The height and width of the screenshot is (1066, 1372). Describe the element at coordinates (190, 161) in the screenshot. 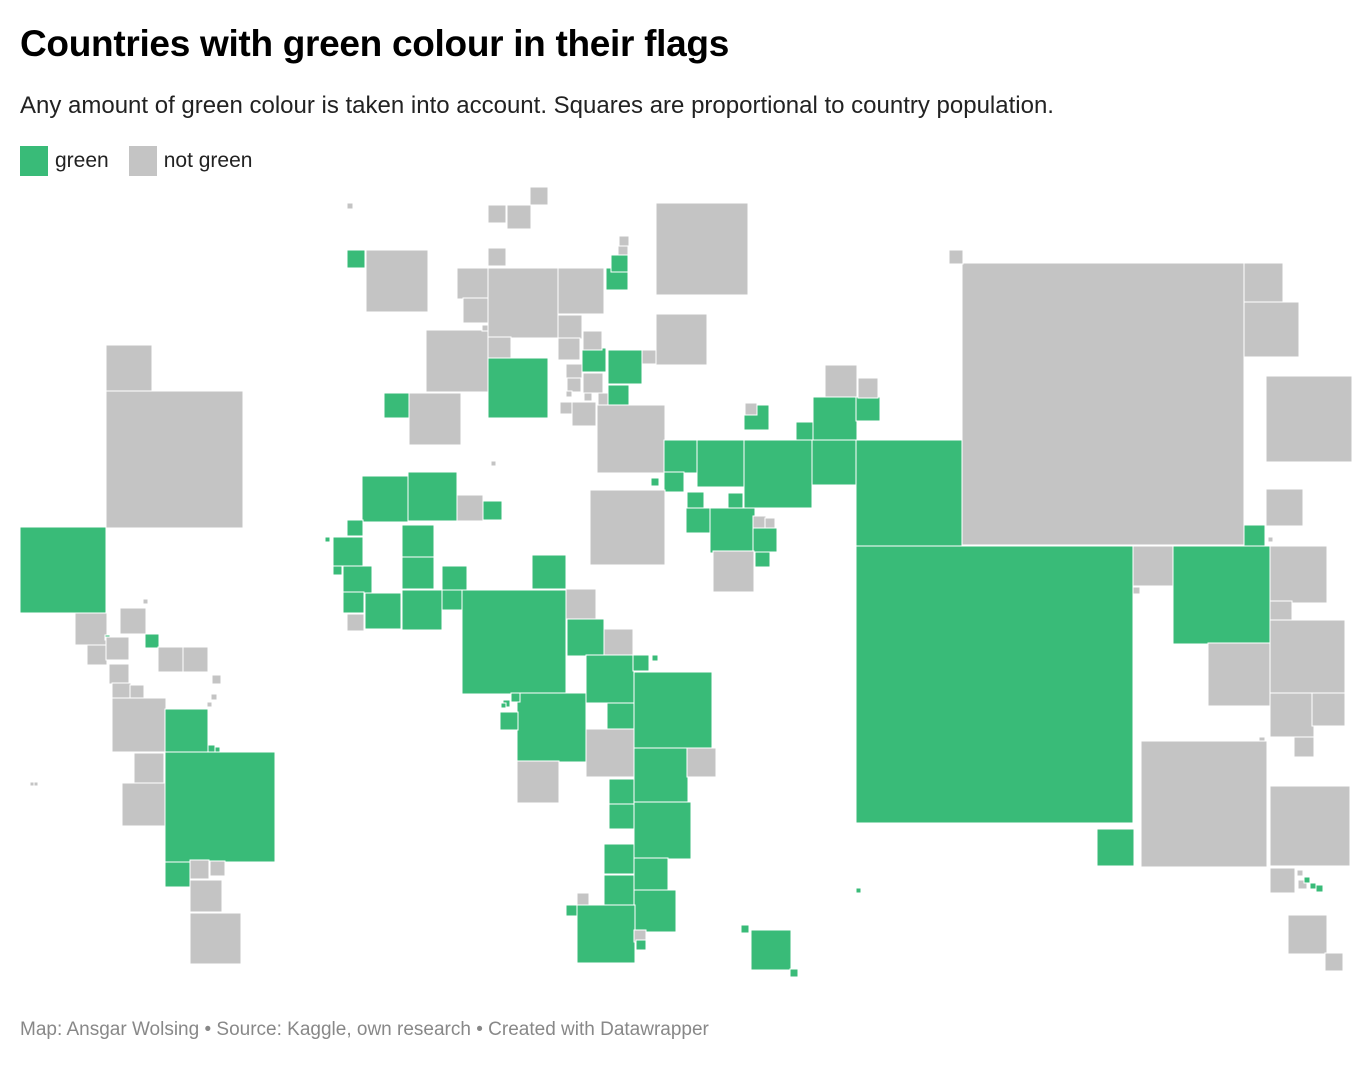

I see `legend-item-not-green: not green` at that location.